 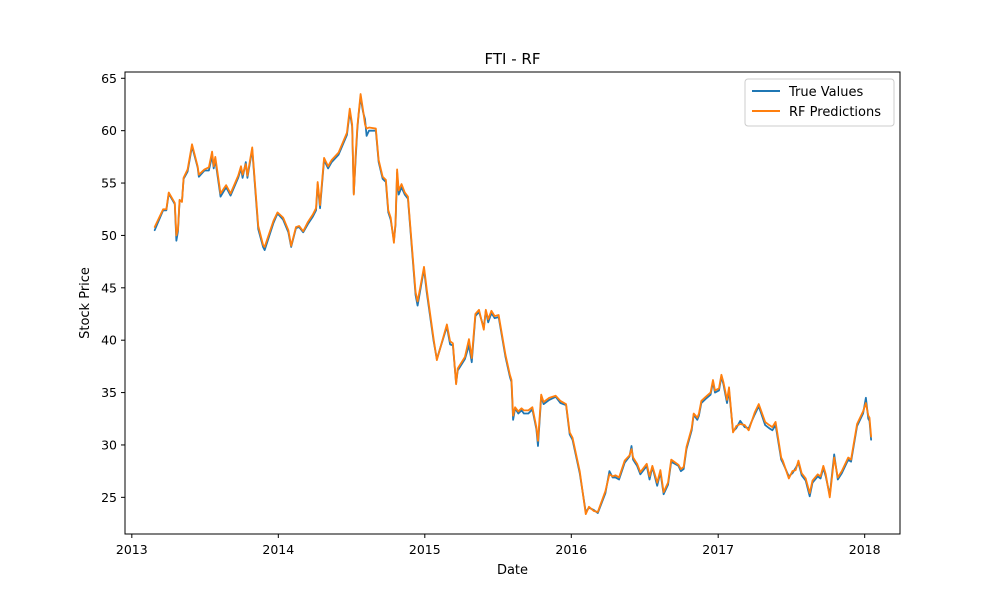 What do you see at coordinates (425, 549) in the screenshot?
I see `x-tick-label: 2015` at bounding box center [425, 549].